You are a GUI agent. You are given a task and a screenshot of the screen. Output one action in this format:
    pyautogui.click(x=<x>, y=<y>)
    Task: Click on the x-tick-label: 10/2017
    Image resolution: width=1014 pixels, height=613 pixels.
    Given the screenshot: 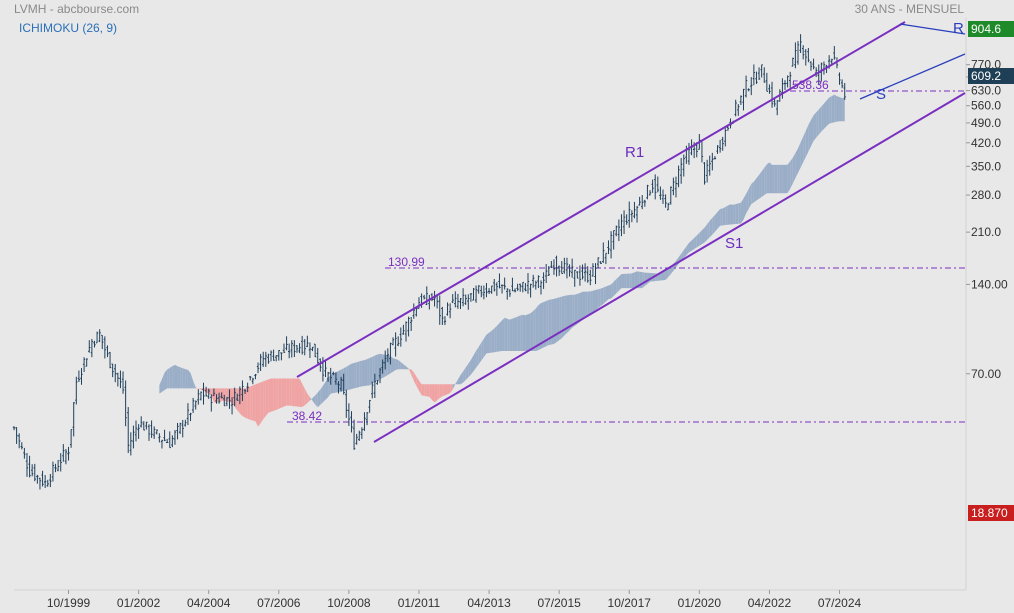 What is the action you would take?
    pyautogui.click(x=630, y=603)
    